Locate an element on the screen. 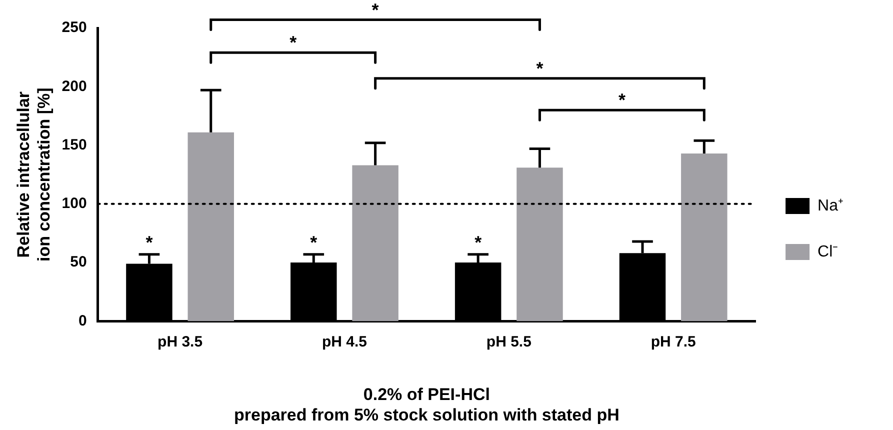  y-tick-label: 150 is located at coordinates (74, 145).